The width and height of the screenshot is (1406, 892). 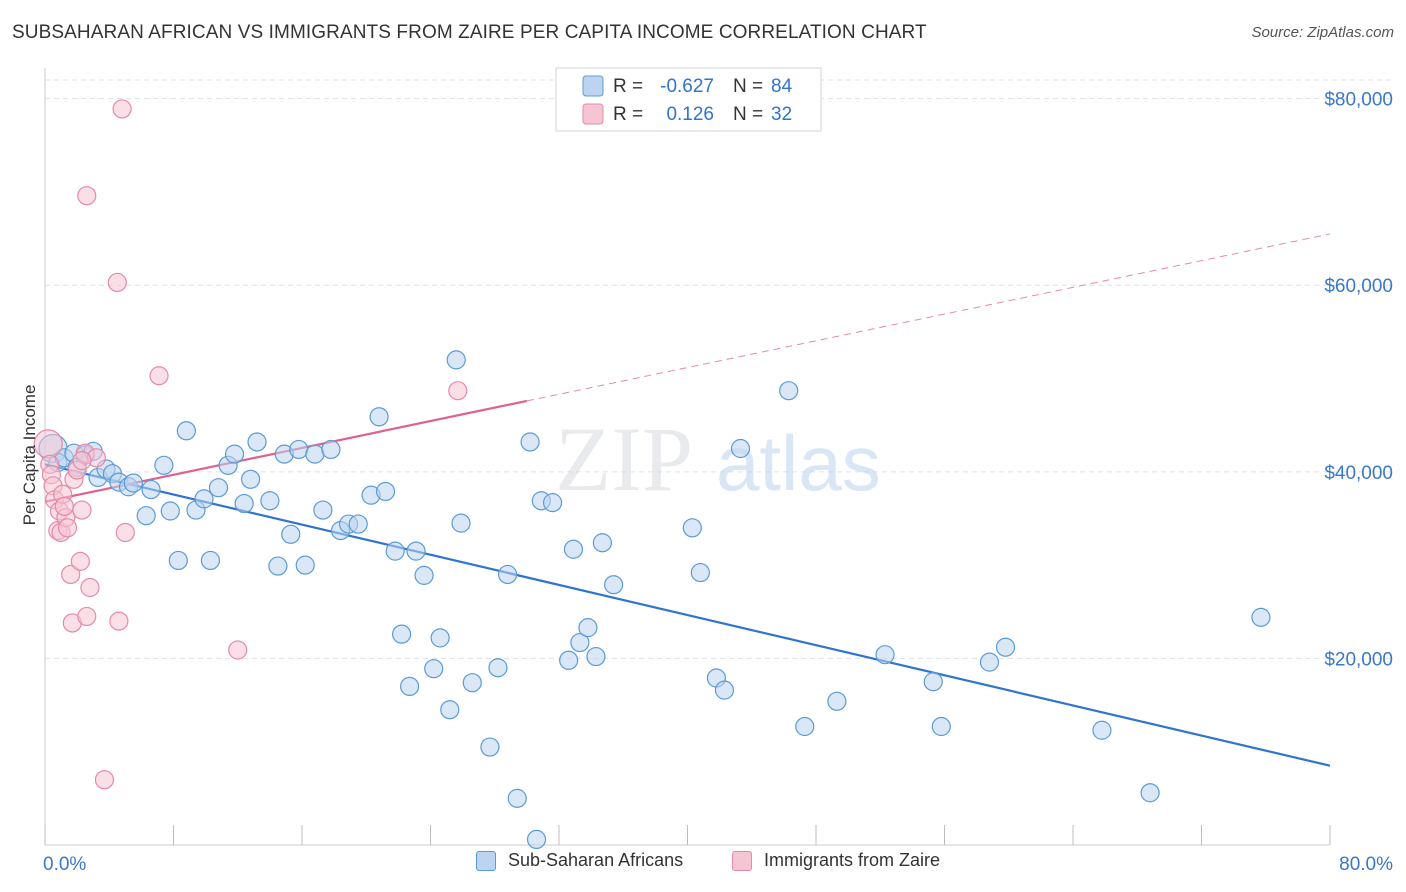 What do you see at coordinates (1358, 473) in the screenshot?
I see `y-tick-label-1: $40,000` at bounding box center [1358, 473].